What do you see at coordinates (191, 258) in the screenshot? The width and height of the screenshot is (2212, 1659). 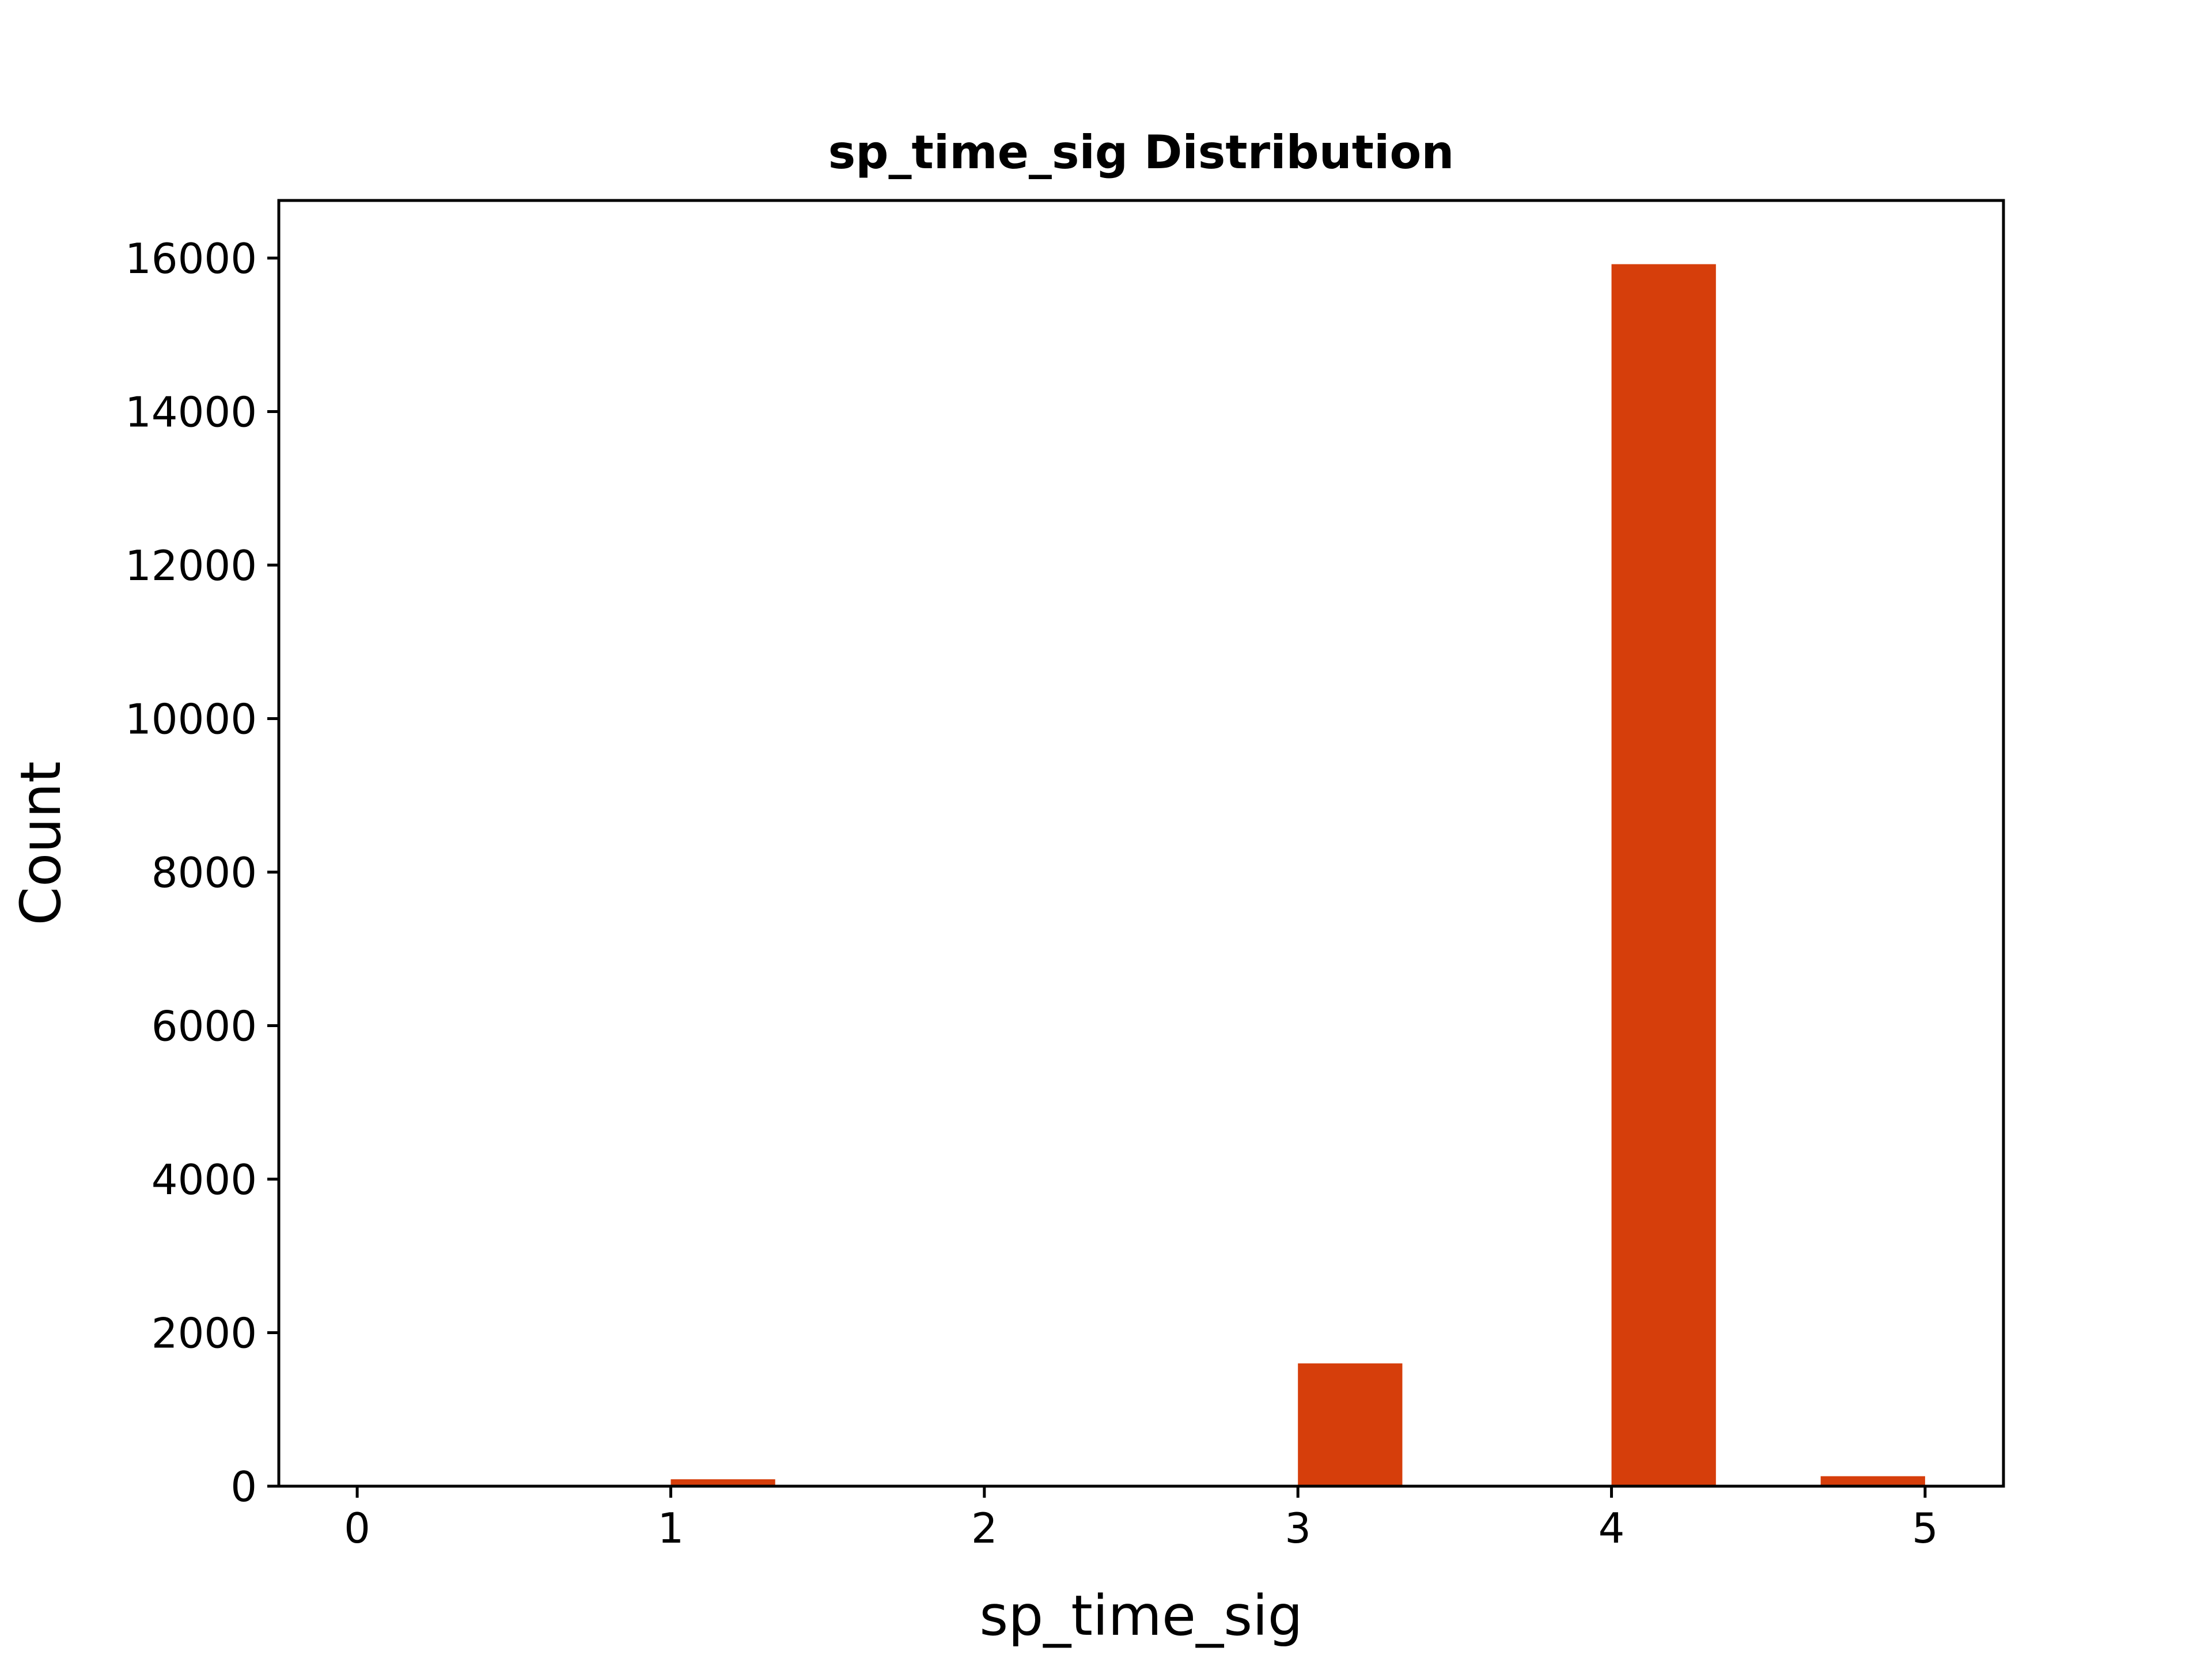 I see `y-tick-label-8: 16000` at bounding box center [191, 258].